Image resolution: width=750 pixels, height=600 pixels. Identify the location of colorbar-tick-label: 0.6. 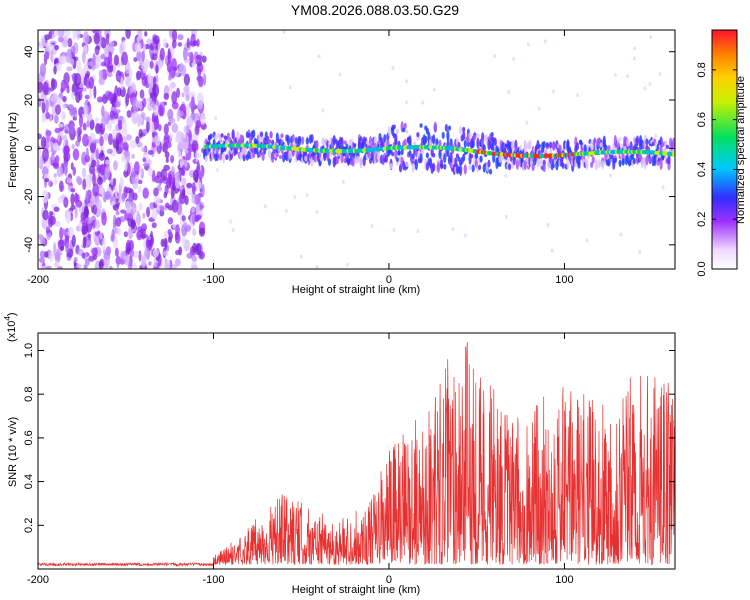
(702, 119).